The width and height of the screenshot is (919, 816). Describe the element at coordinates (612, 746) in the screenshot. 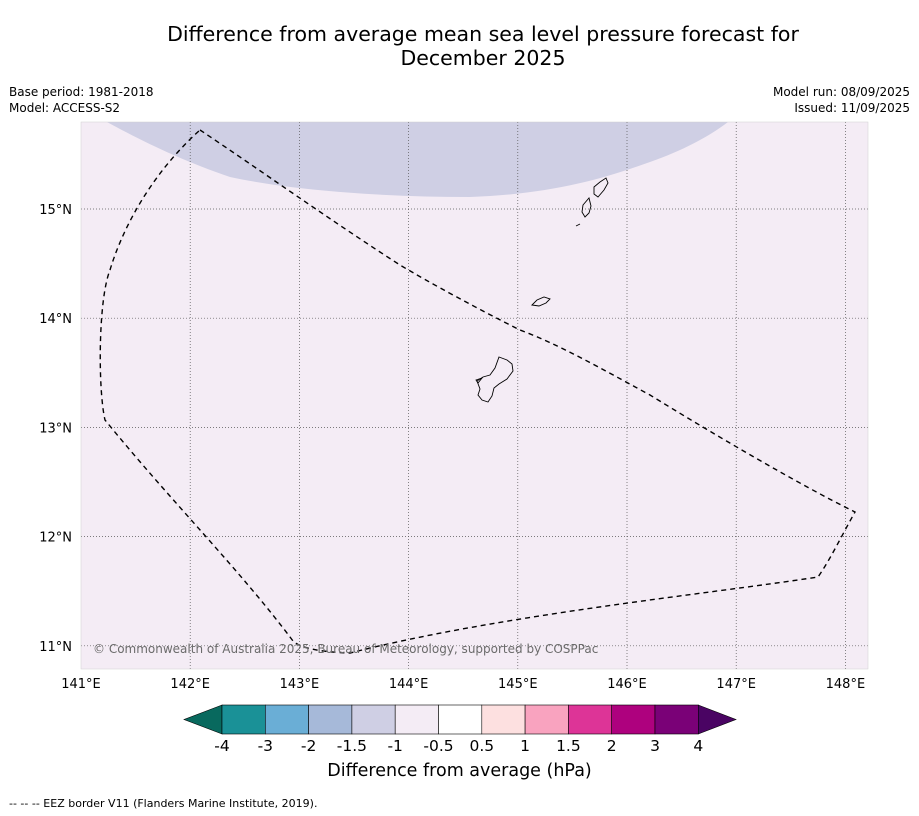

I see `colorbar-tick-label: 2` at that location.